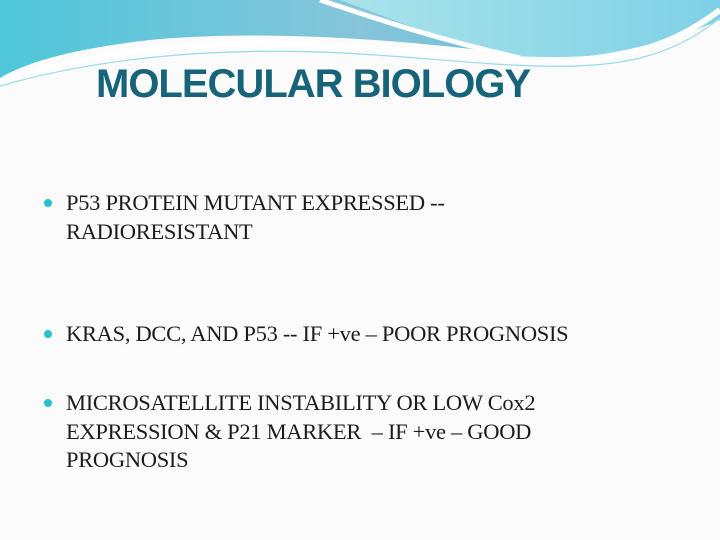 Image resolution: width=720 pixels, height=540 pixels. I want to click on bullet-text: EXPRESSION & P21 MARKER – IF +ve – GOOD, so click(299, 431).